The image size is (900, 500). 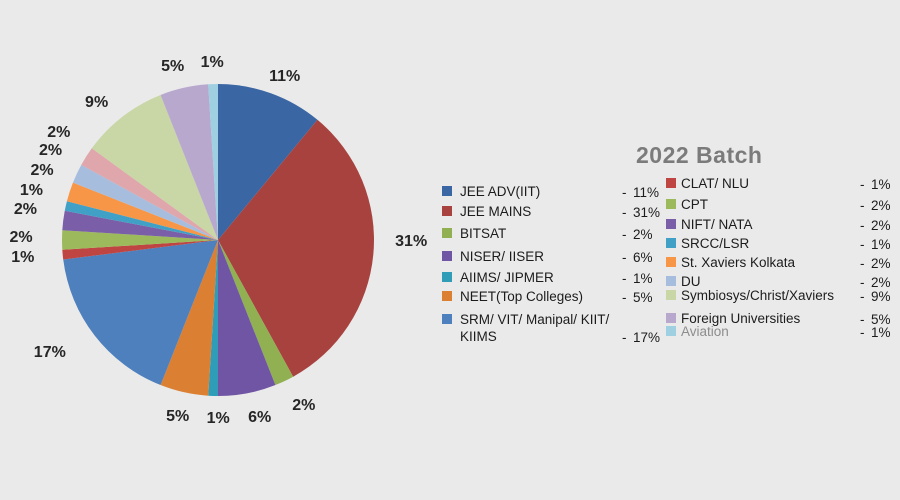 I want to click on legend-item-1: JEE MAINS -31%, so click(x=567, y=211).